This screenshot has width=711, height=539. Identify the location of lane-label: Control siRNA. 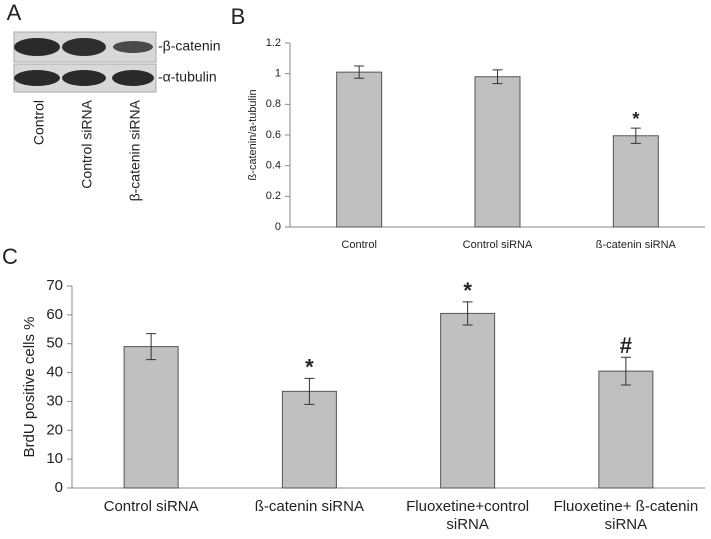
(87, 143).